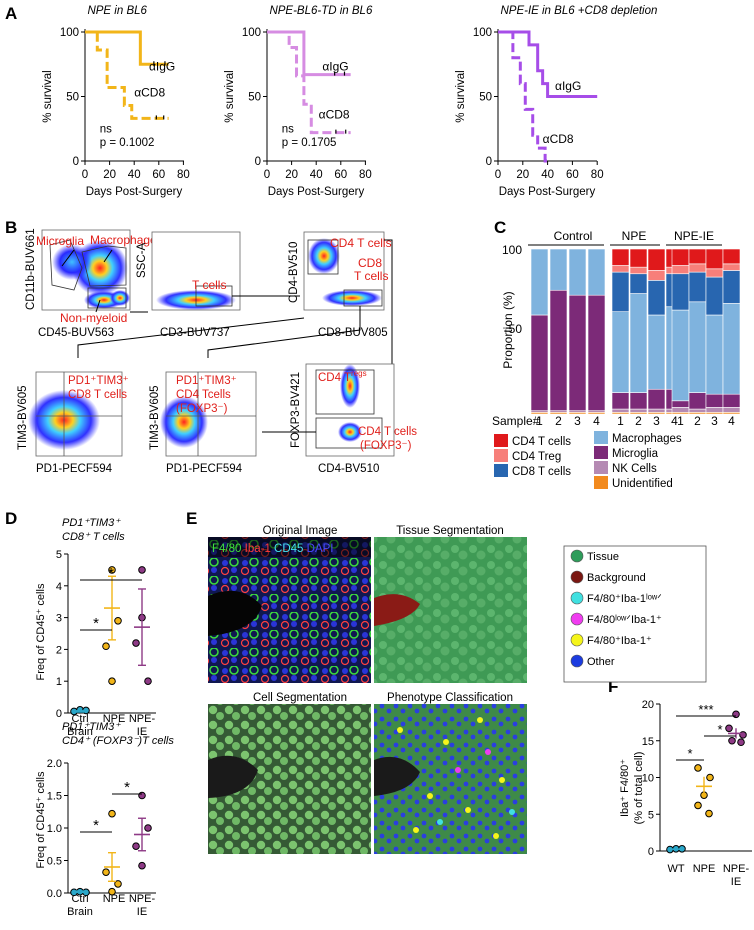 This screenshot has height=930, width=754. What do you see at coordinates (97, 395) in the screenshot?
I see `gate-label: CD8 T cells` at bounding box center [97, 395].